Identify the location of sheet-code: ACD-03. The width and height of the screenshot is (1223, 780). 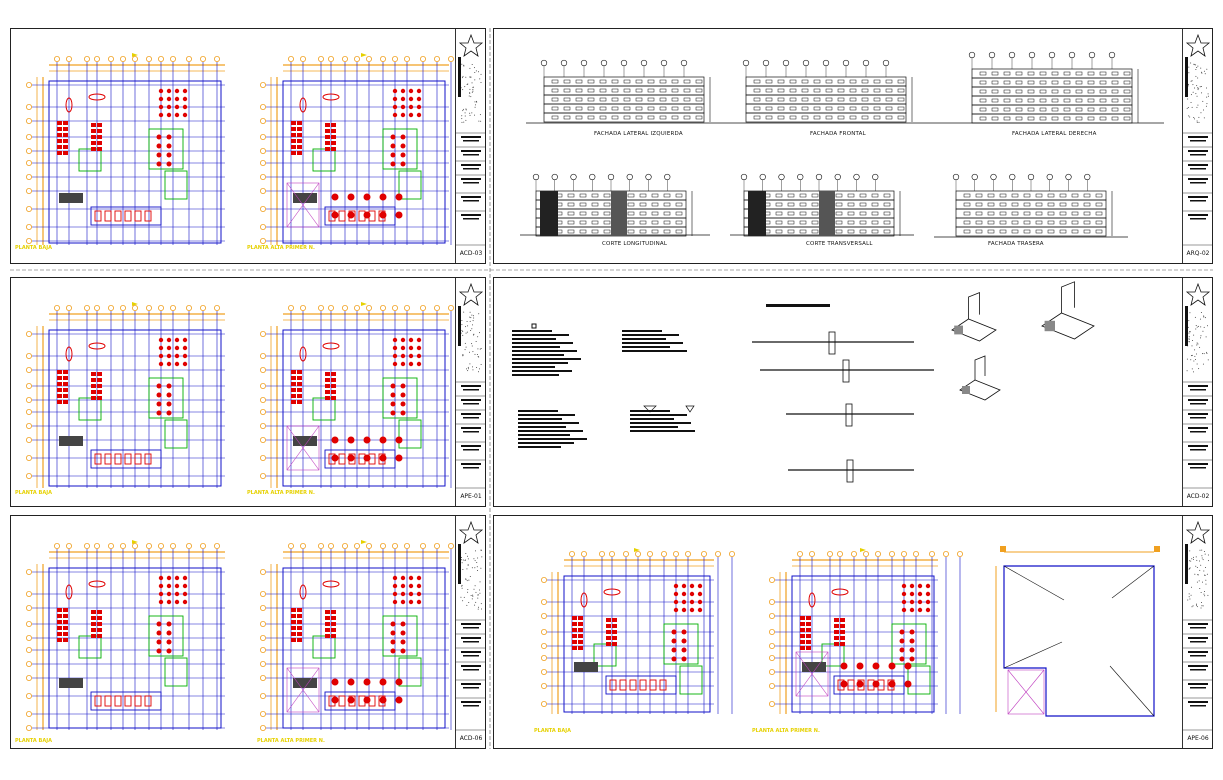
(471, 253).